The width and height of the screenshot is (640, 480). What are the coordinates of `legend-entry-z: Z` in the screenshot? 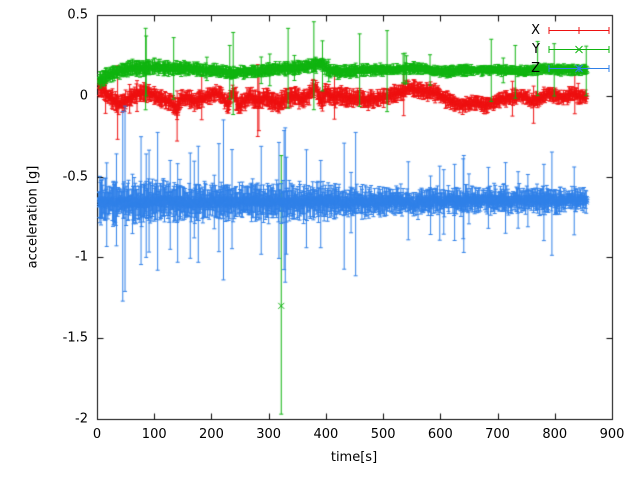 It's located at (568, 68).